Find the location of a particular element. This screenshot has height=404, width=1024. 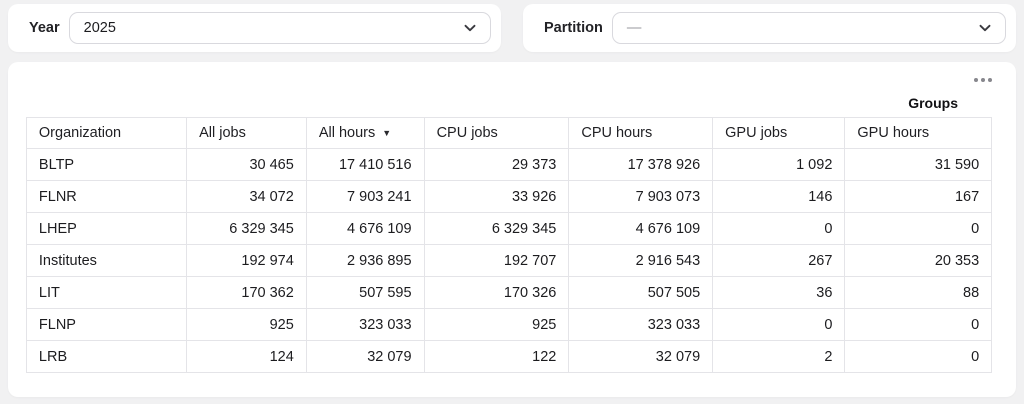

table-row: FLNP 925 323 033 925 323 033 0 0 is located at coordinates (509, 324).